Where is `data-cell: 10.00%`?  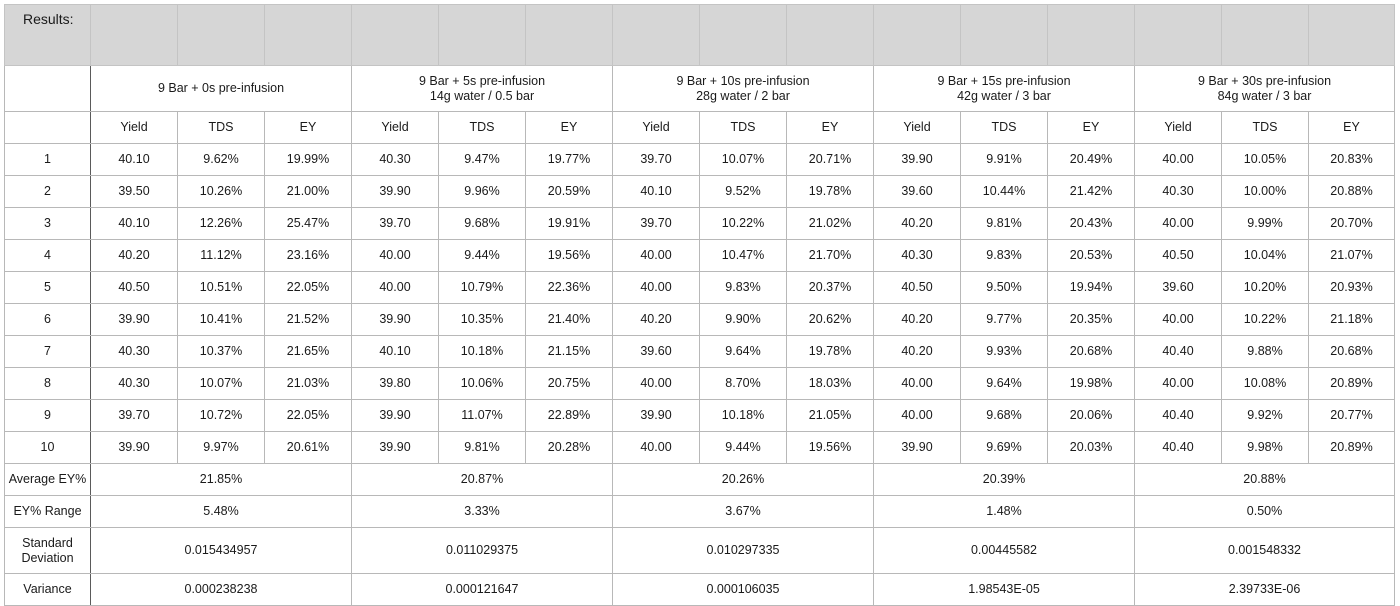 data-cell: 10.00% is located at coordinates (1265, 191).